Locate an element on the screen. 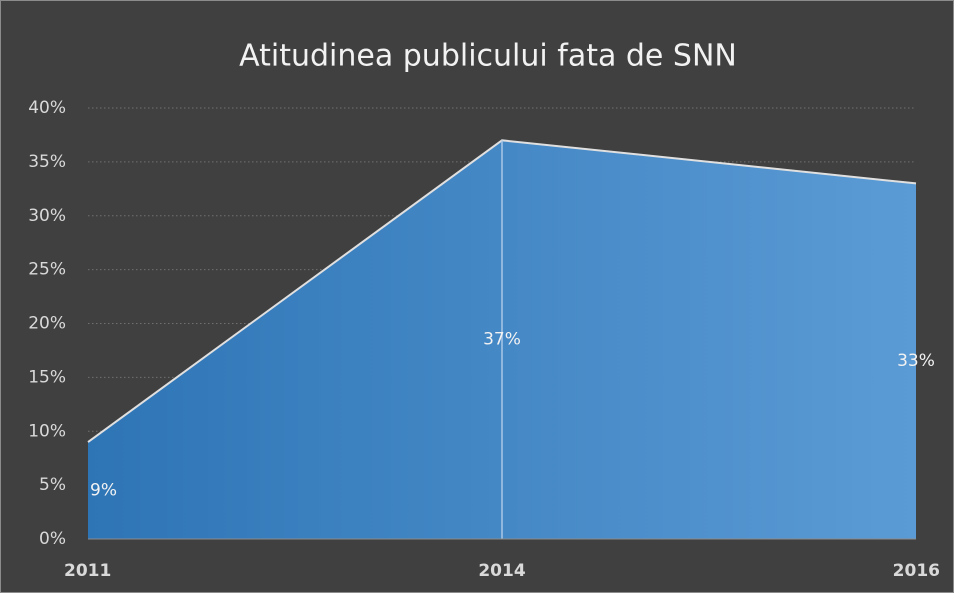  x-tick-label: 2016 is located at coordinates (916, 571).